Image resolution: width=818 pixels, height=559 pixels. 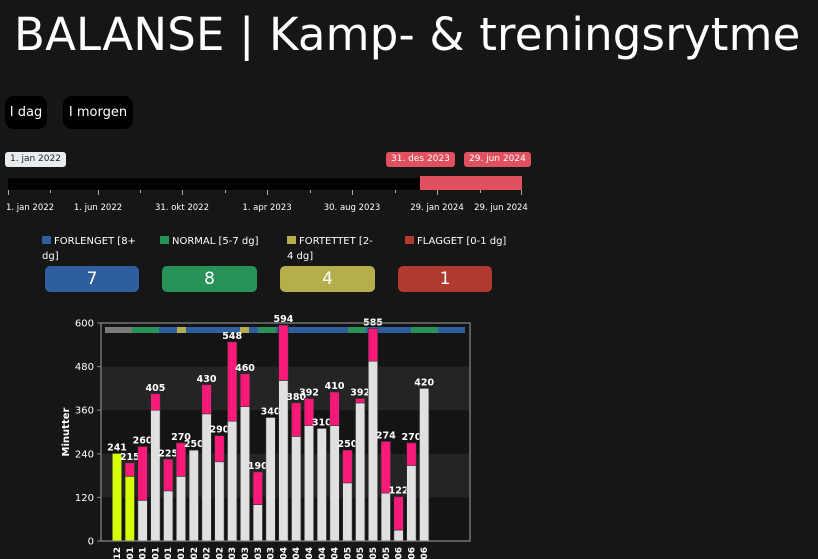 I want to click on bar-value-label: 460, so click(x=245, y=368).